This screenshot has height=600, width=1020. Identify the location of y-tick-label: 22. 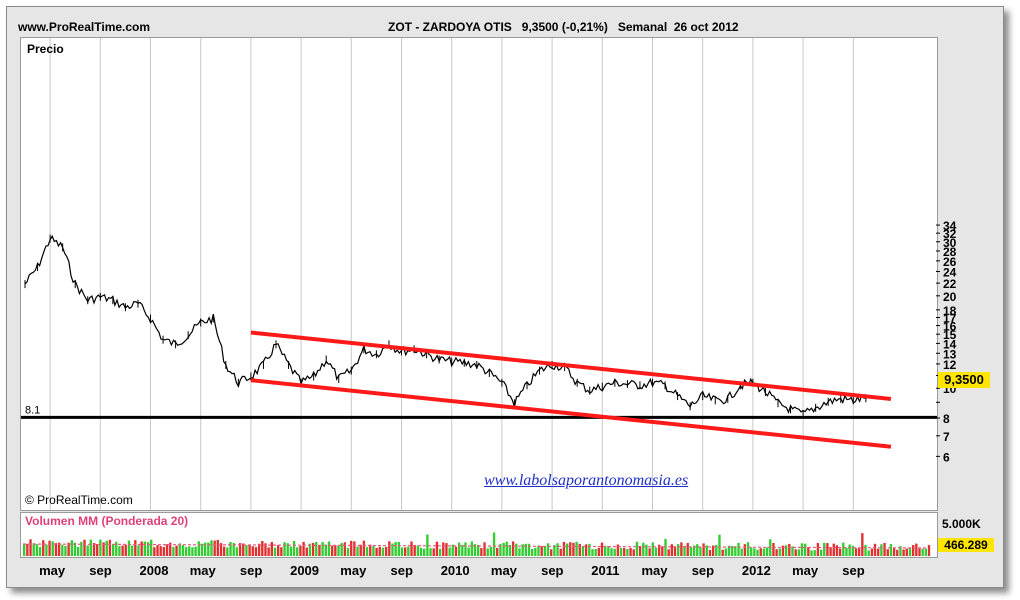
(950, 284).